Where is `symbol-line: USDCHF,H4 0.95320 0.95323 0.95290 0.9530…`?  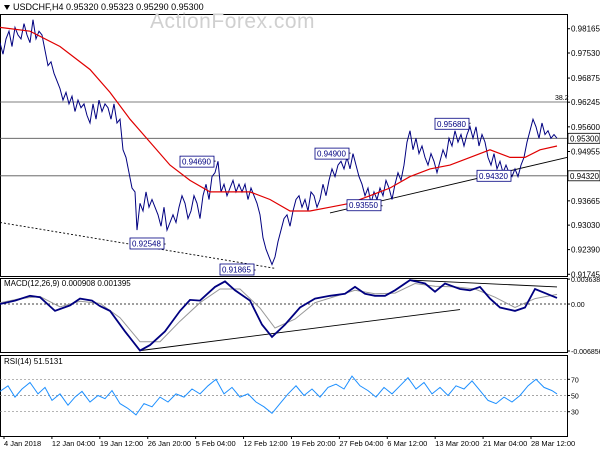 symbol-line: USDCHF,H4 0.95320 0.95323 0.95290 0.9530… is located at coordinates (108, 7).